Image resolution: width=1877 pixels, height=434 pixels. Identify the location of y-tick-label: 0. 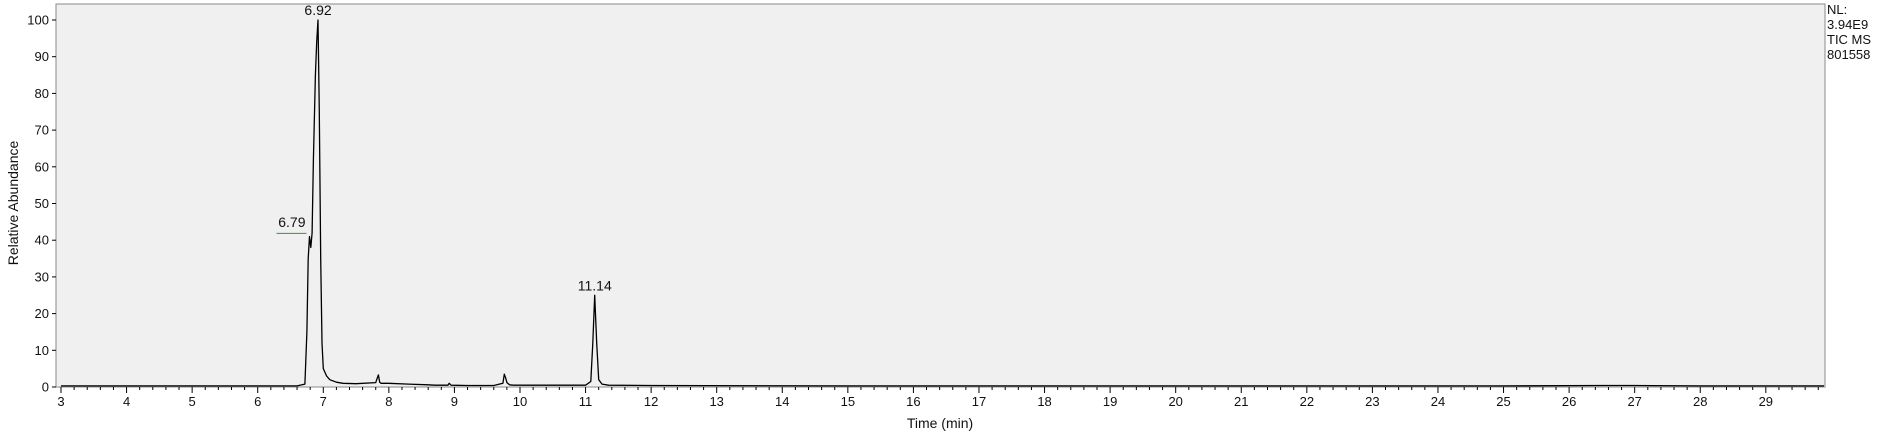
(45, 387).